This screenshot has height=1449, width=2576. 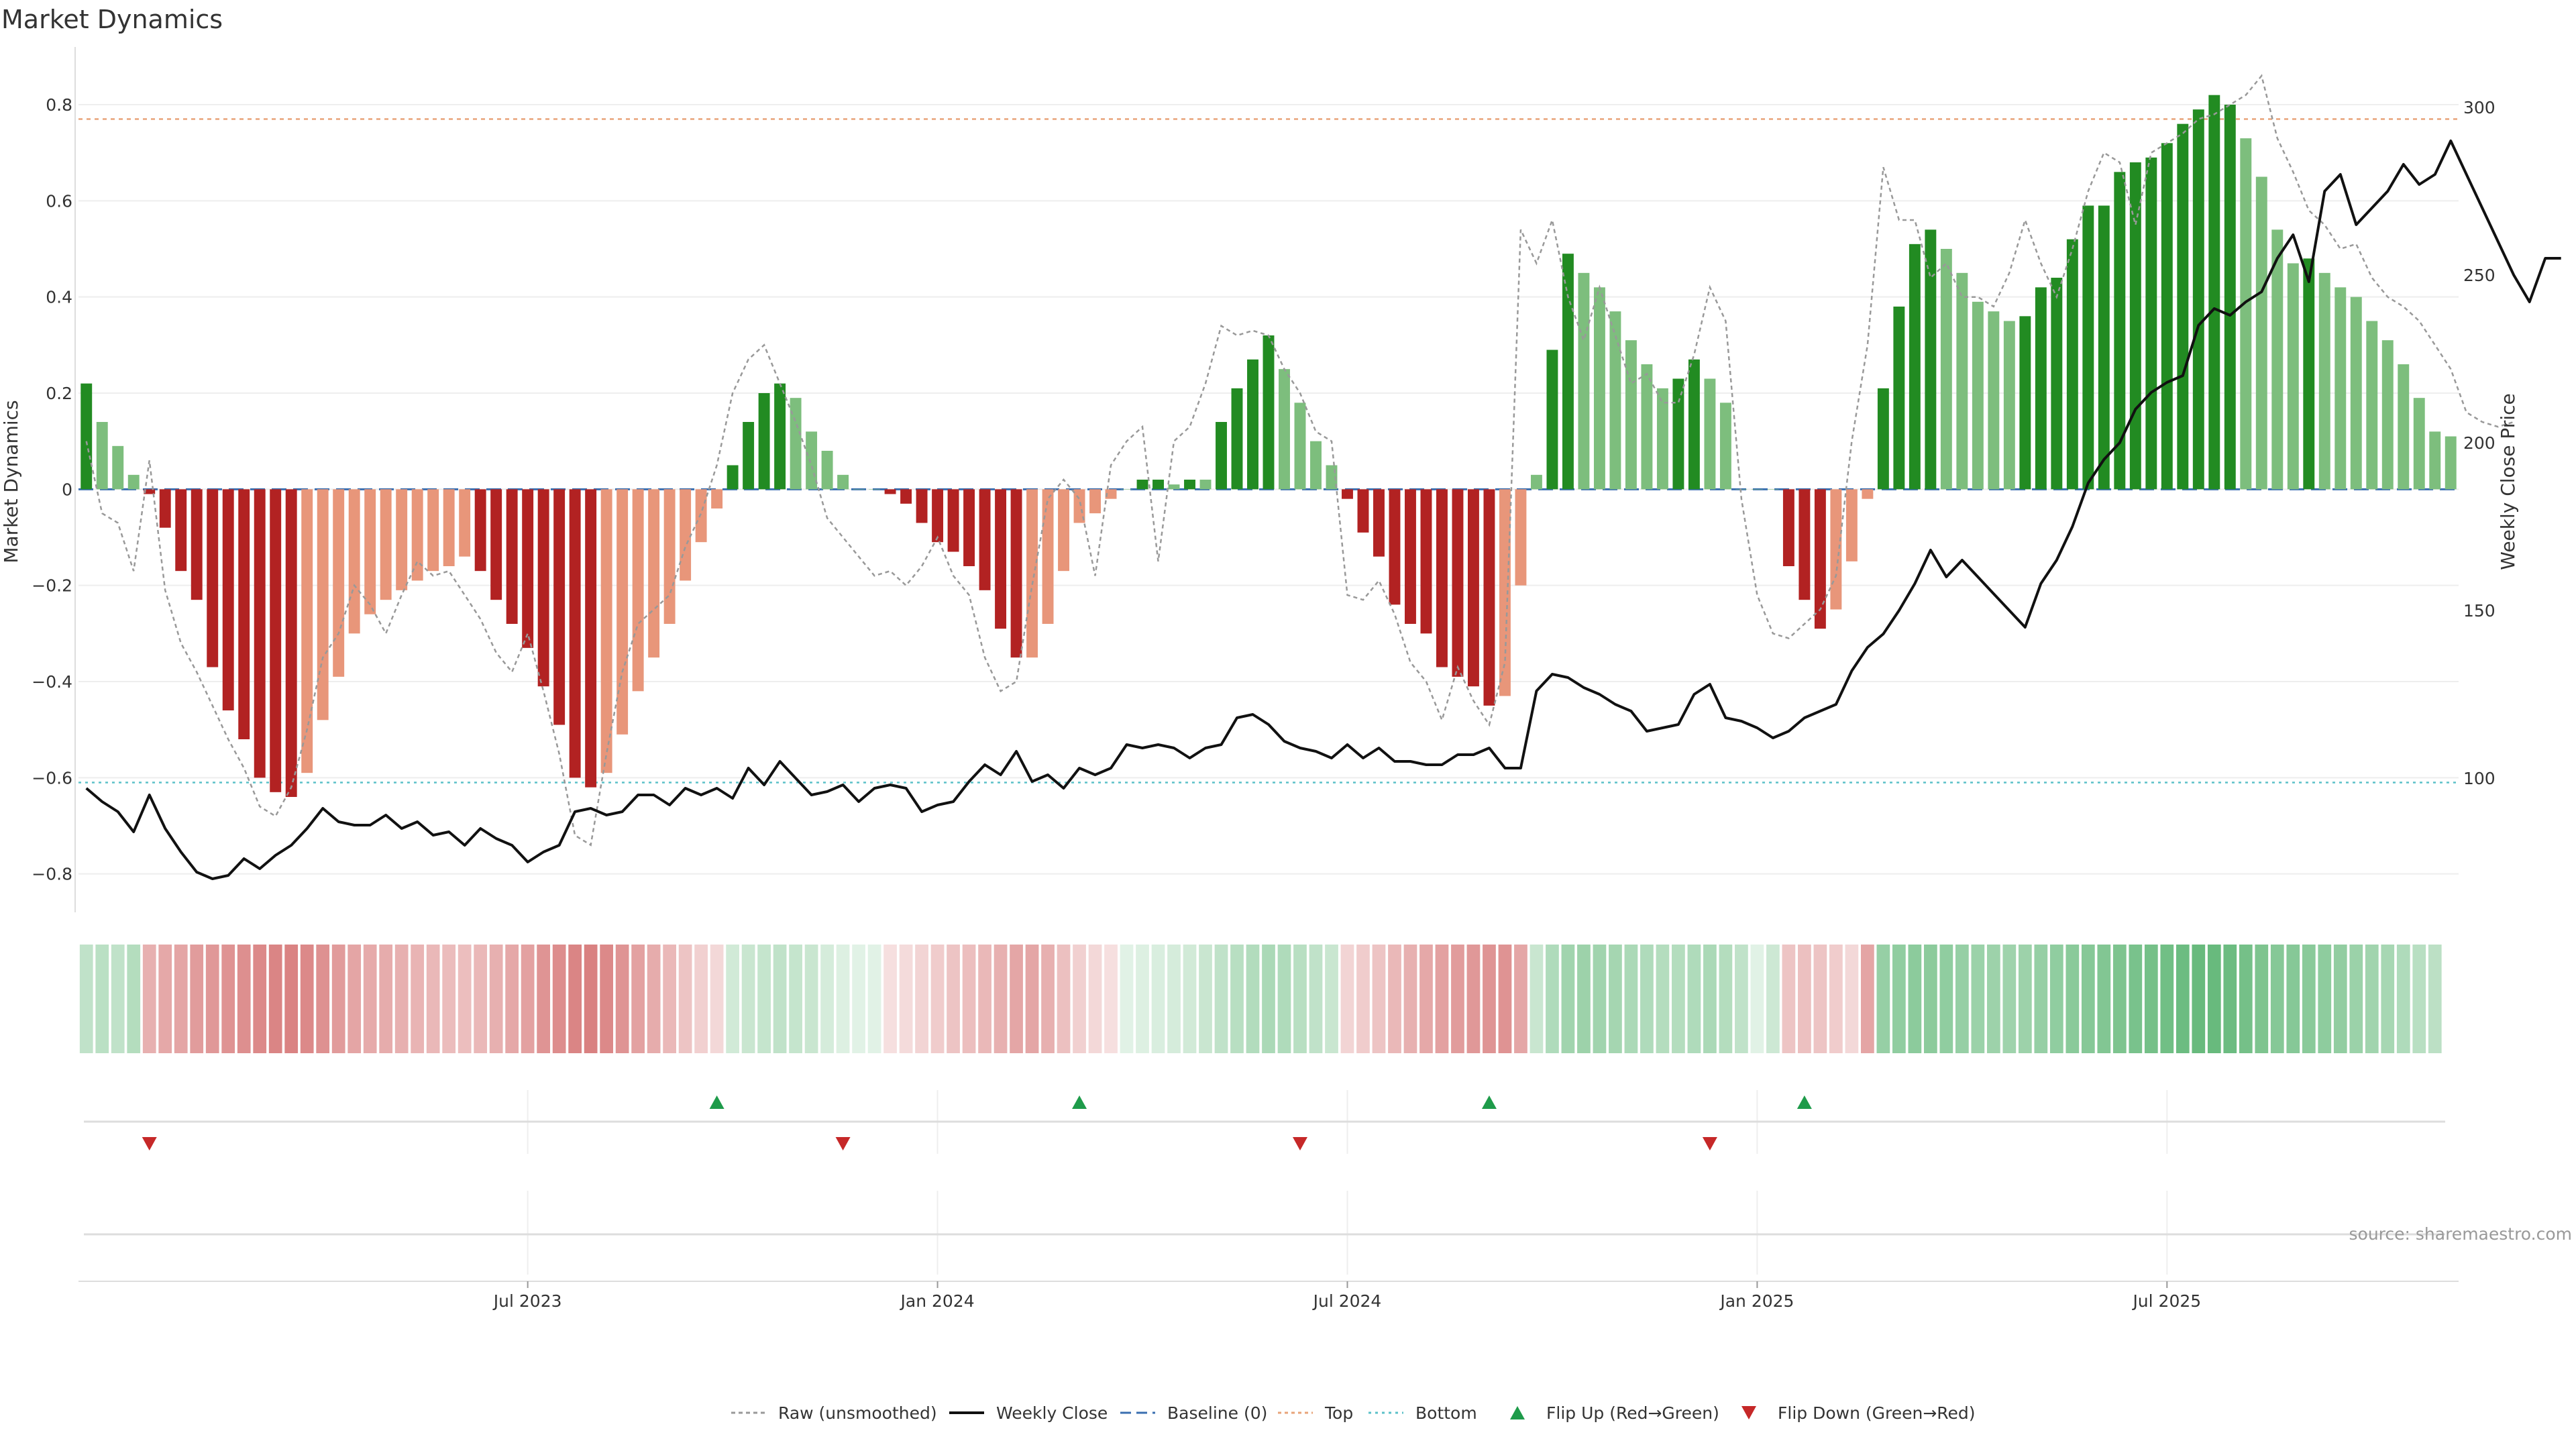 I want to click on legend-label: Weekly Close, so click(x=1052, y=1413).